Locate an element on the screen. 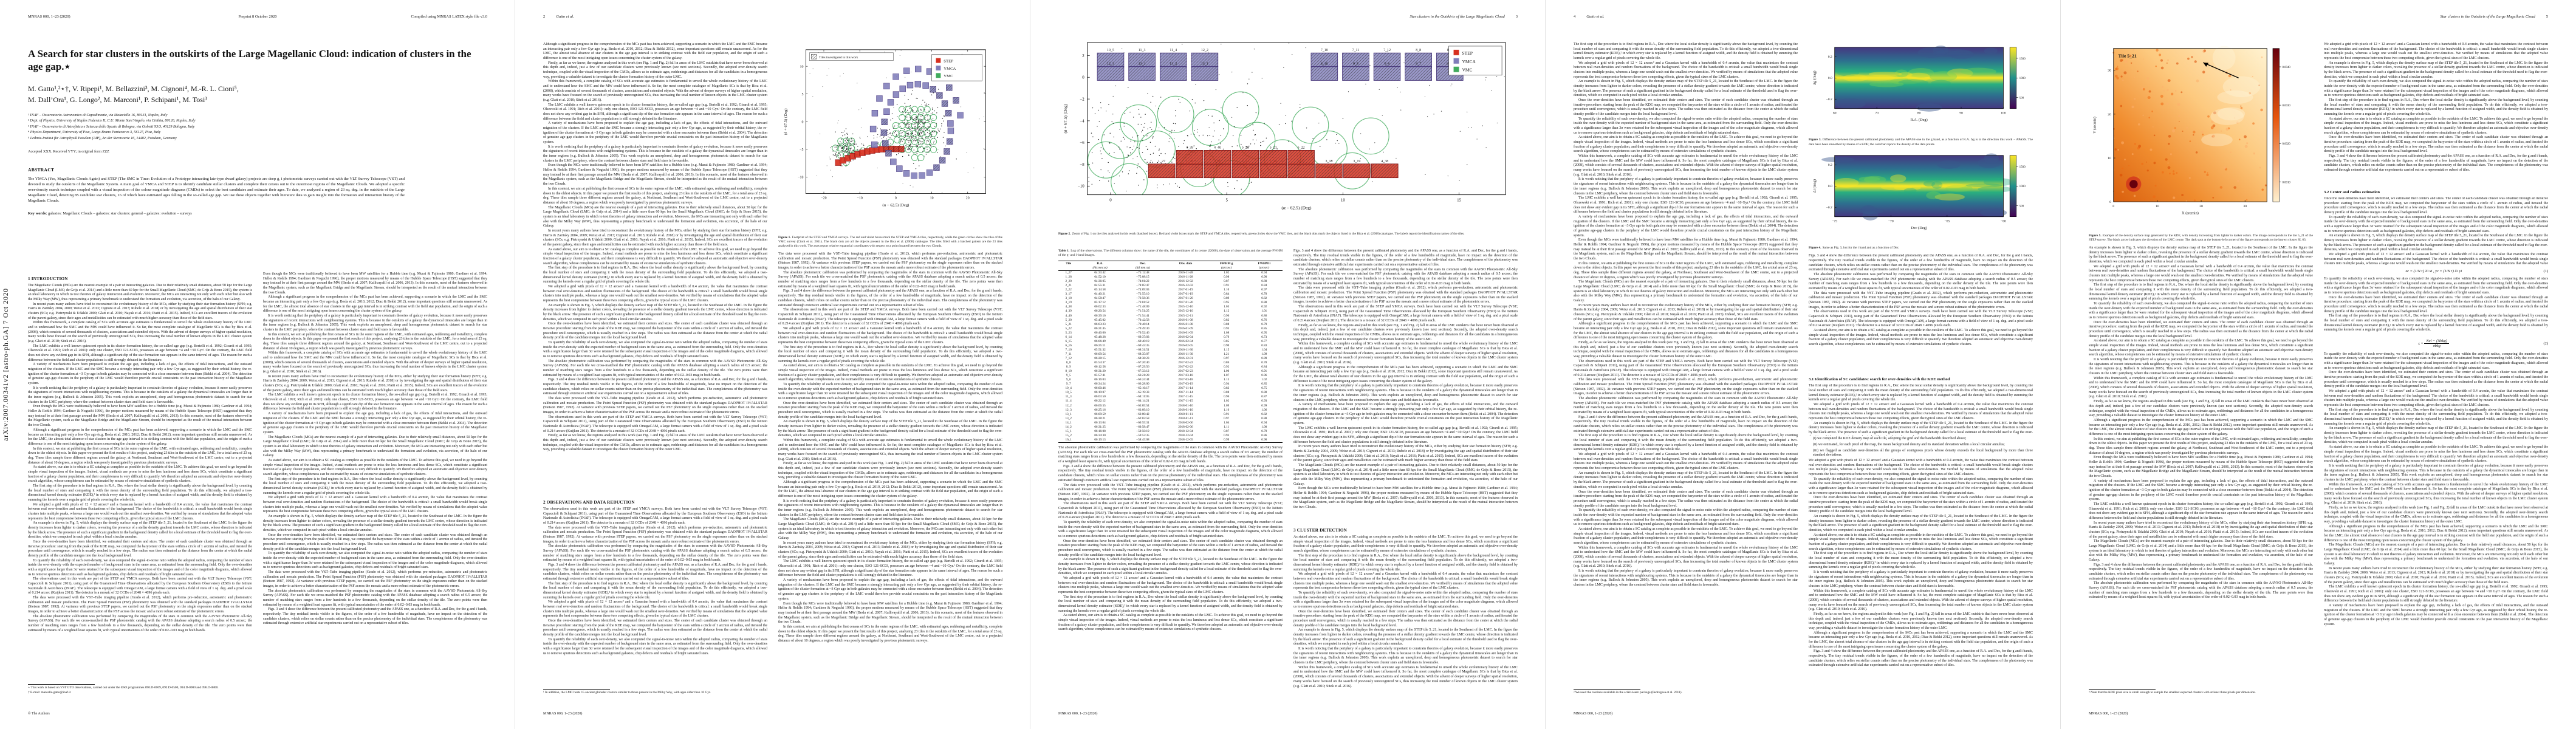 The height and width of the screenshot is (729, 2576). table-cell: 06:25:11 is located at coordinates (1100, 345).